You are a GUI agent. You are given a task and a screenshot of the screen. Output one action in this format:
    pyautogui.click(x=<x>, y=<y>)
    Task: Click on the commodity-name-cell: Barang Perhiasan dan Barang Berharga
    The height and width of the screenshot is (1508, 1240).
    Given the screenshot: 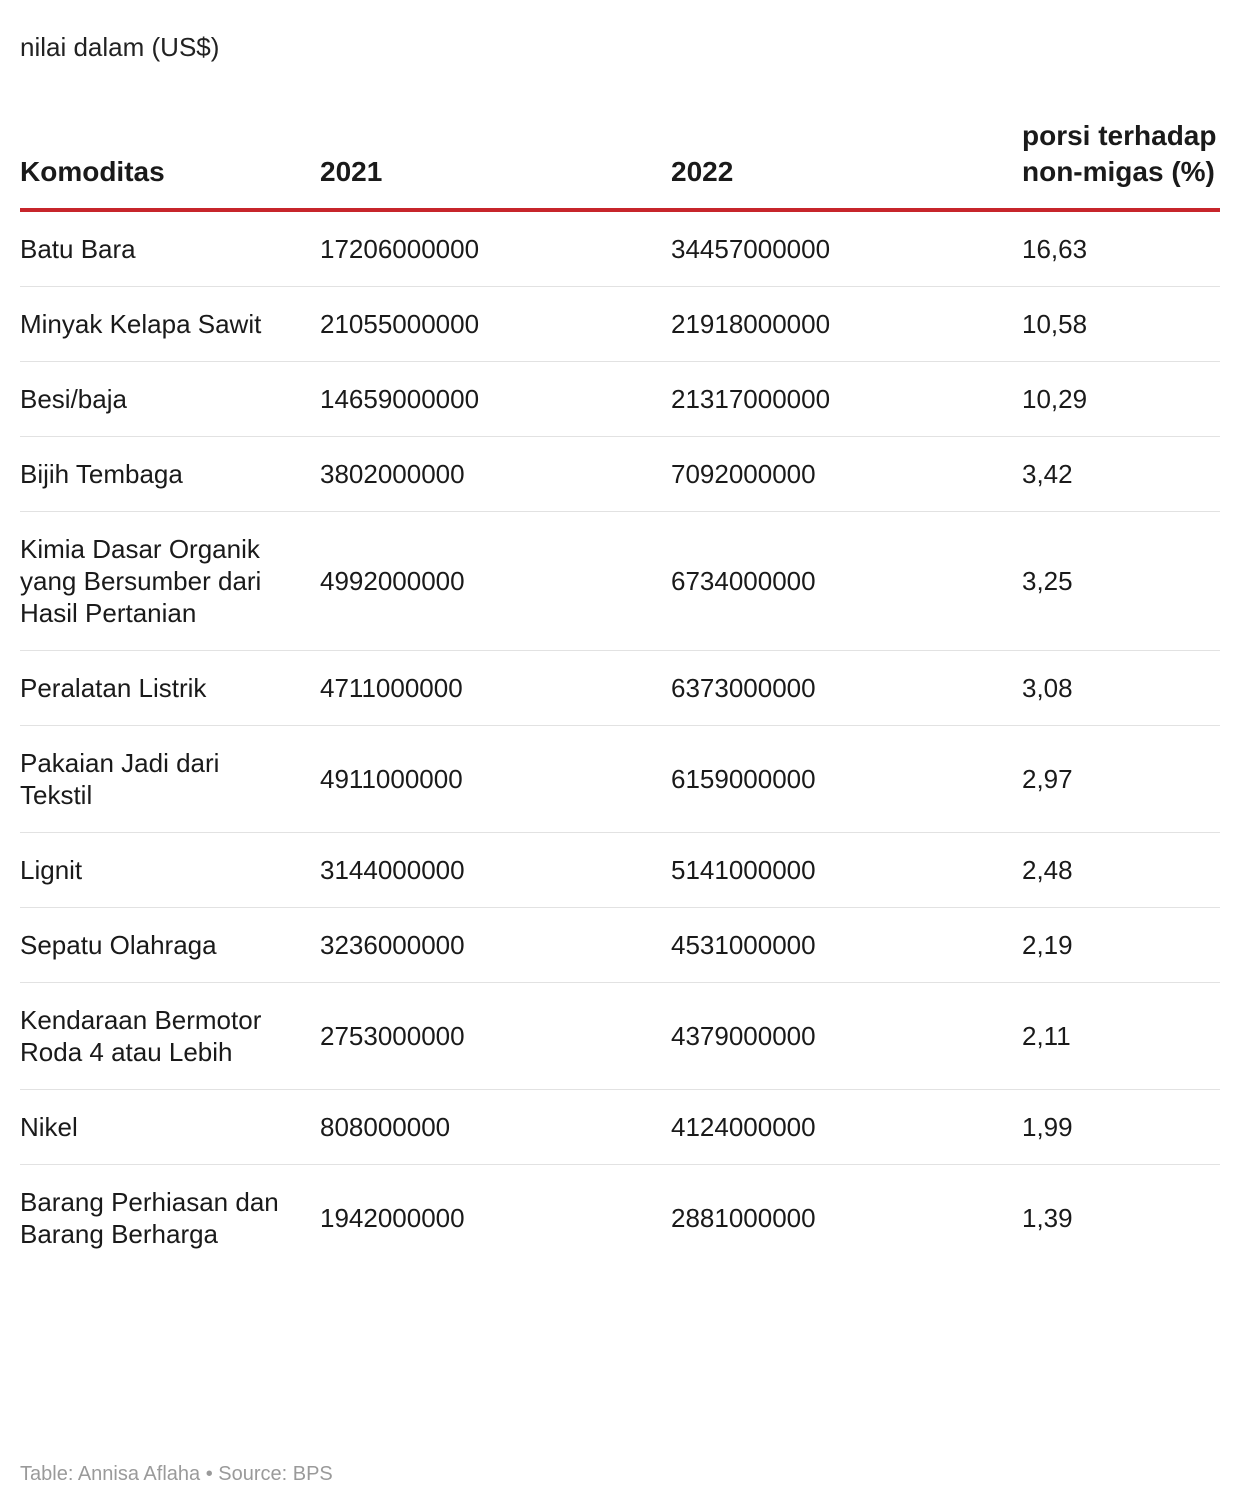 What is the action you would take?
    pyautogui.click(x=149, y=1218)
    